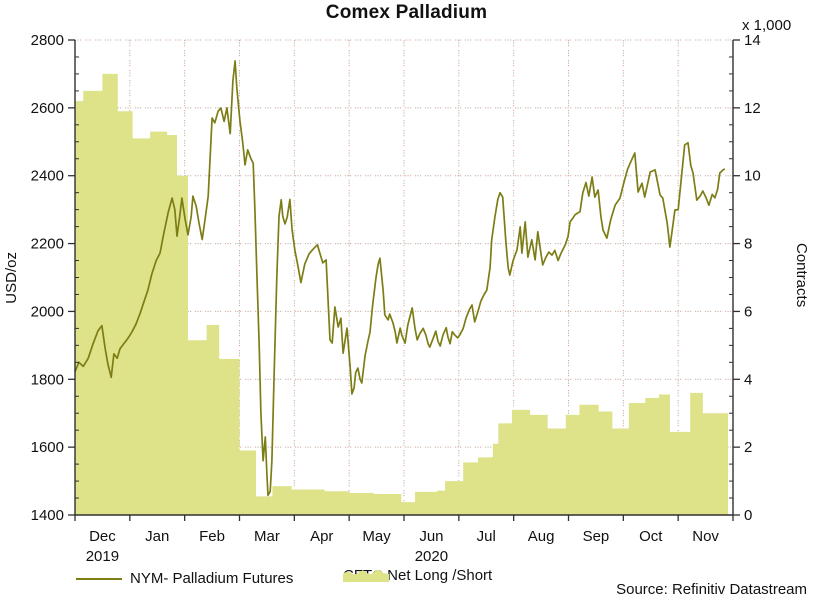 The width and height of the screenshot is (813, 606). What do you see at coordinates (431, 536) in the screenshot?
I see `month-label: Jun` at bounding box center [431, 536].